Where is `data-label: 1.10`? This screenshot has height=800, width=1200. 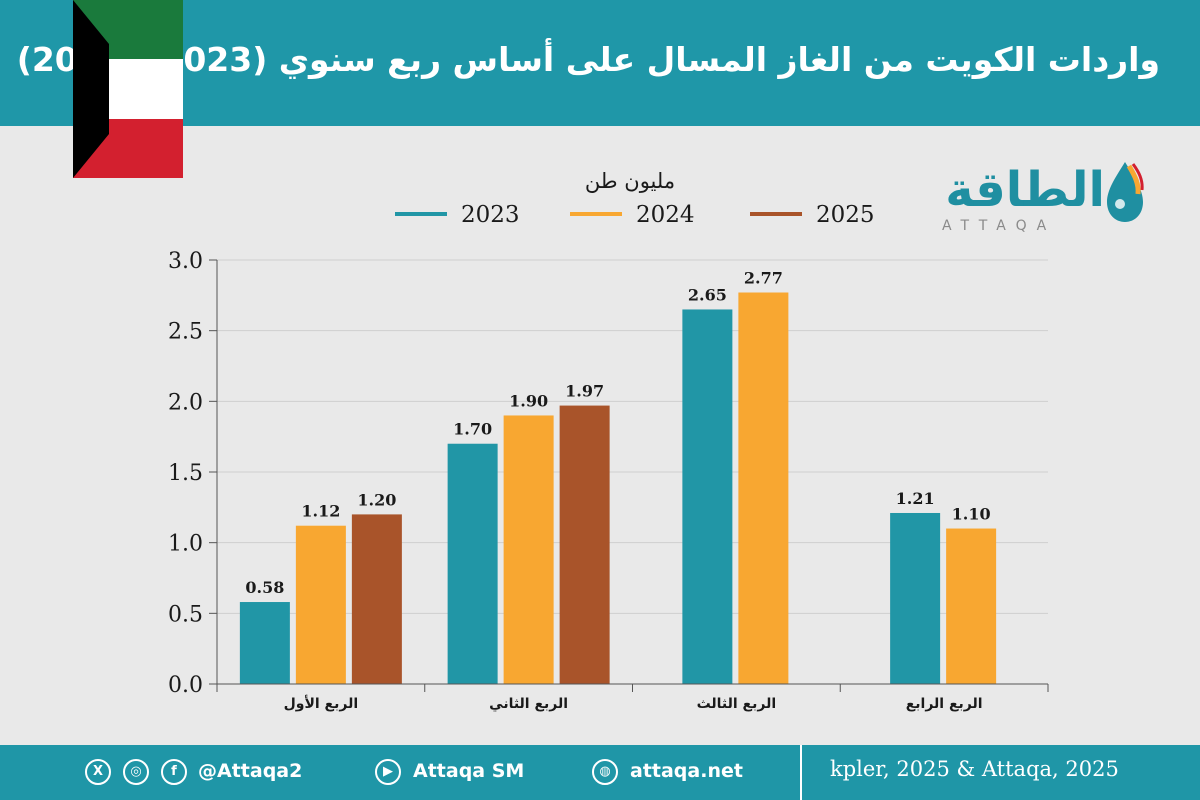 data-label: 1.10 is located at coordinates (971, 514).